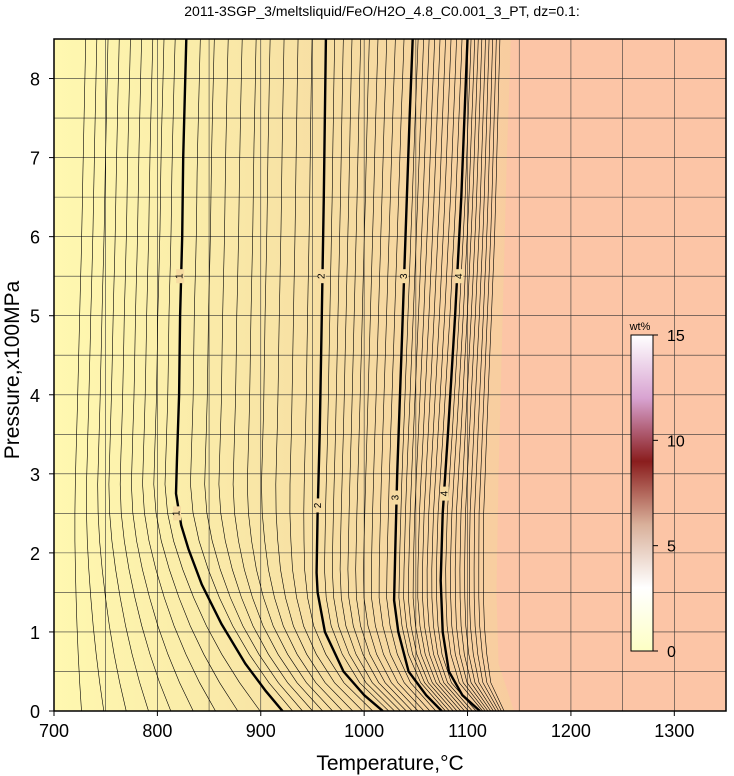 The image size is (734, 776). Describe the element at coordinates (571, 731) in the screenshot. I see `x-tick-label: 1200` at that location.